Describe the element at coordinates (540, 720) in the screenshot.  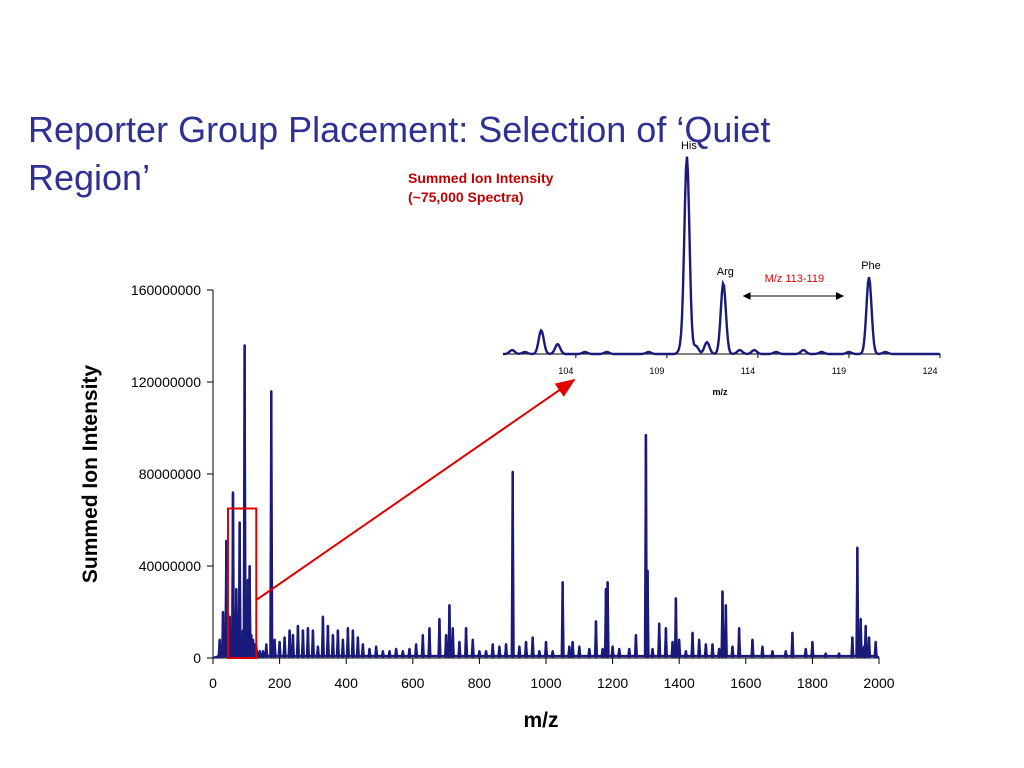
I see `x-axis-title: m/z` at that location.